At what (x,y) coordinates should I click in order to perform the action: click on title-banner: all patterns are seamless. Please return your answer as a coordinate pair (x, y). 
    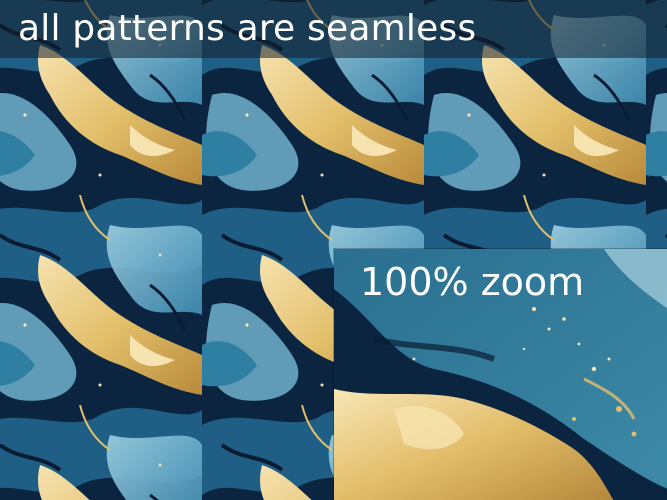
    Looking at the image, I should click on (333, 29).